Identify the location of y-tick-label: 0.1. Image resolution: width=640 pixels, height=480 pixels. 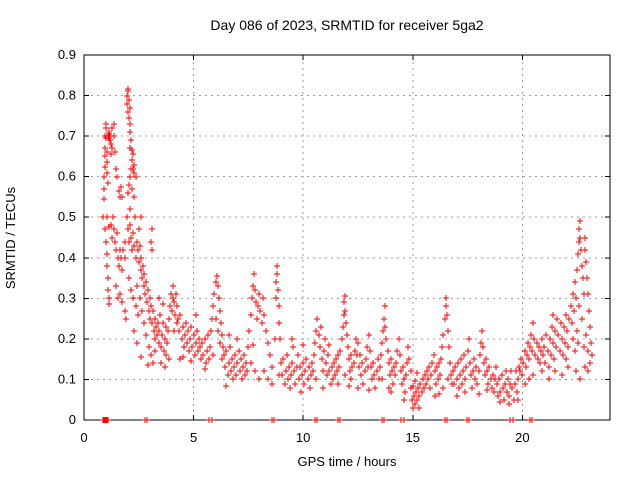
(67, 378).